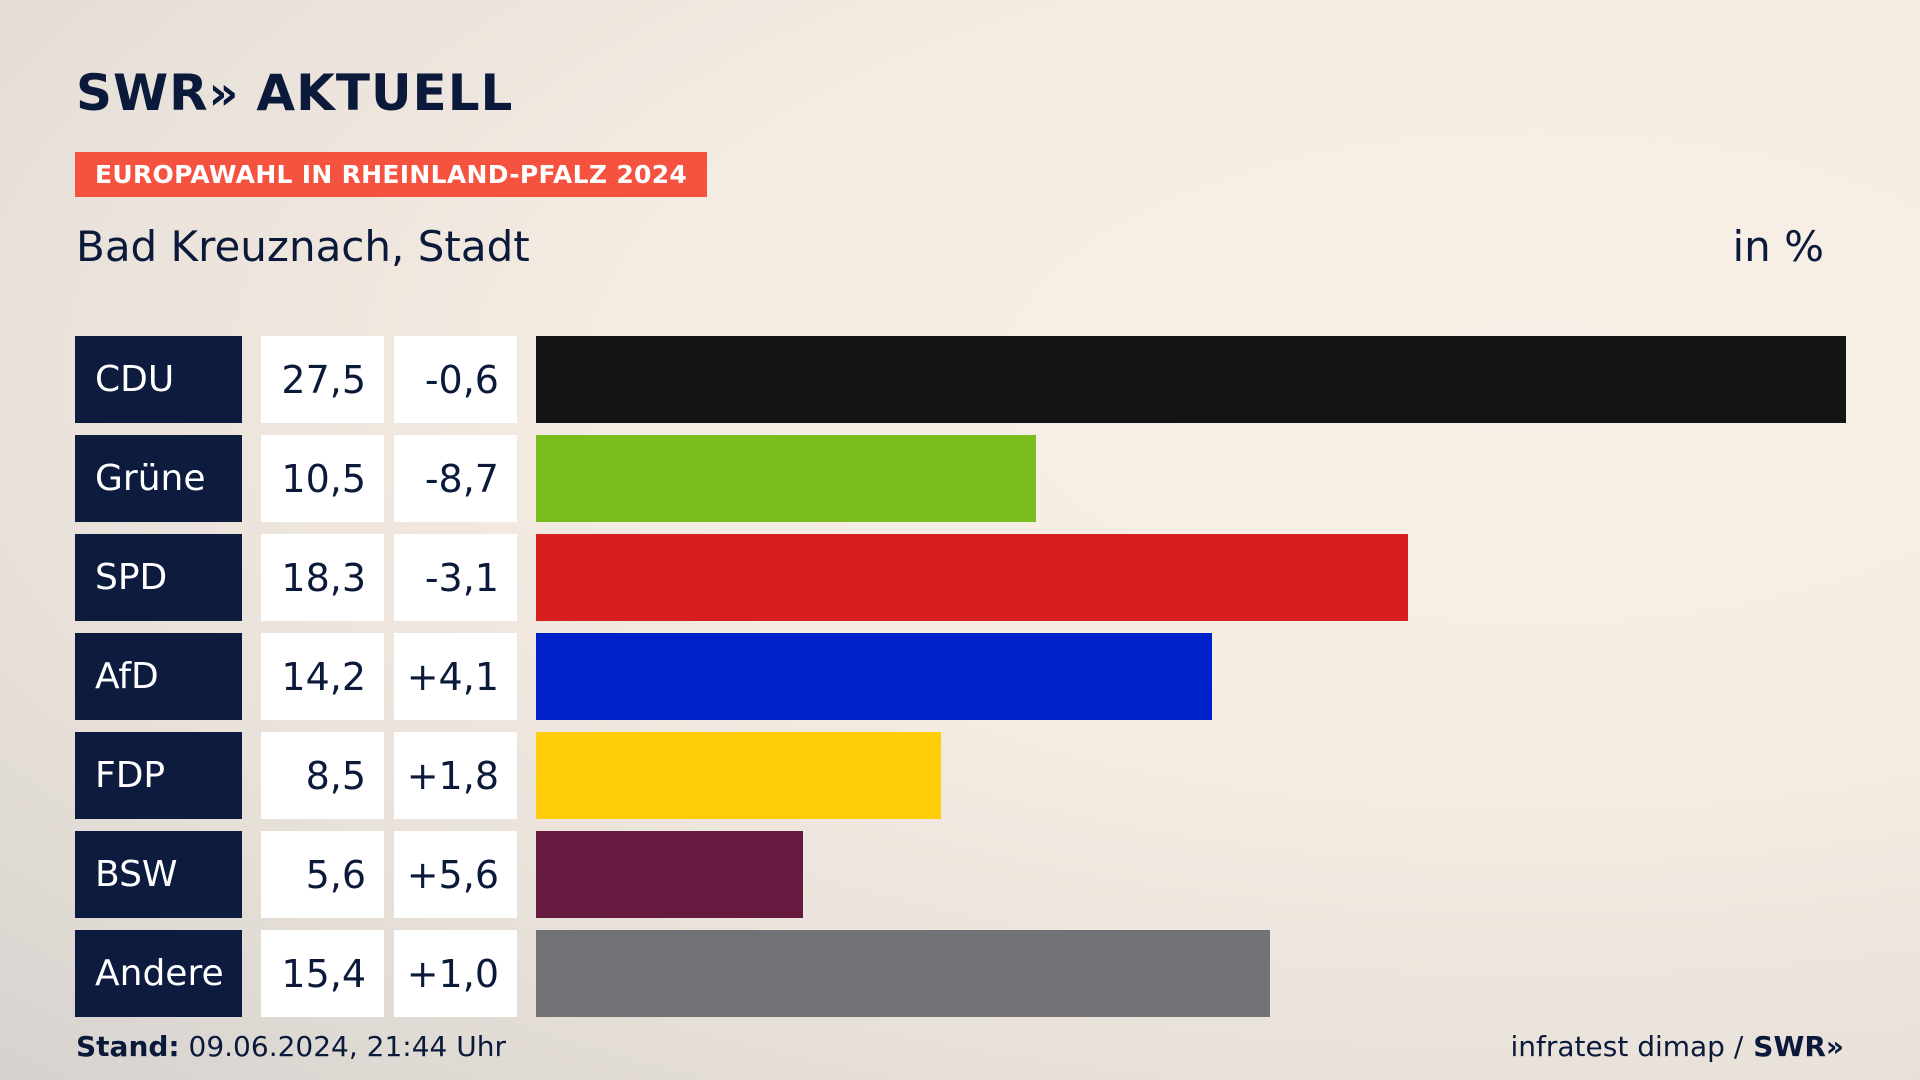 This screenshot has width=1920, height=1080. What do you see at coordinates (455, 676) in the screenshot?
I see `change-label: +4,1` at bounding box center [455, 676].